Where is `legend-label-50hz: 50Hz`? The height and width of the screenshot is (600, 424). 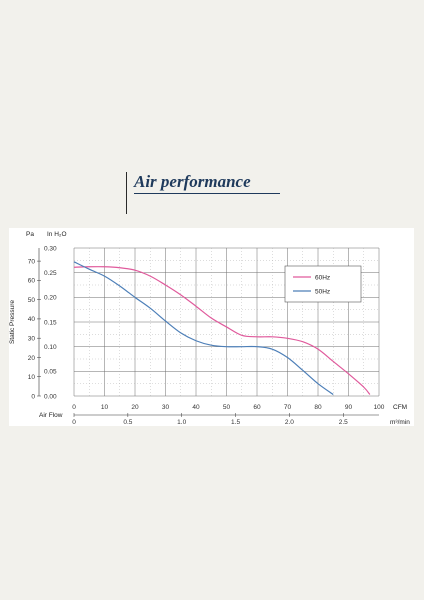
legend-label-50hz: 50Hz is located at coordinates (322, 291).